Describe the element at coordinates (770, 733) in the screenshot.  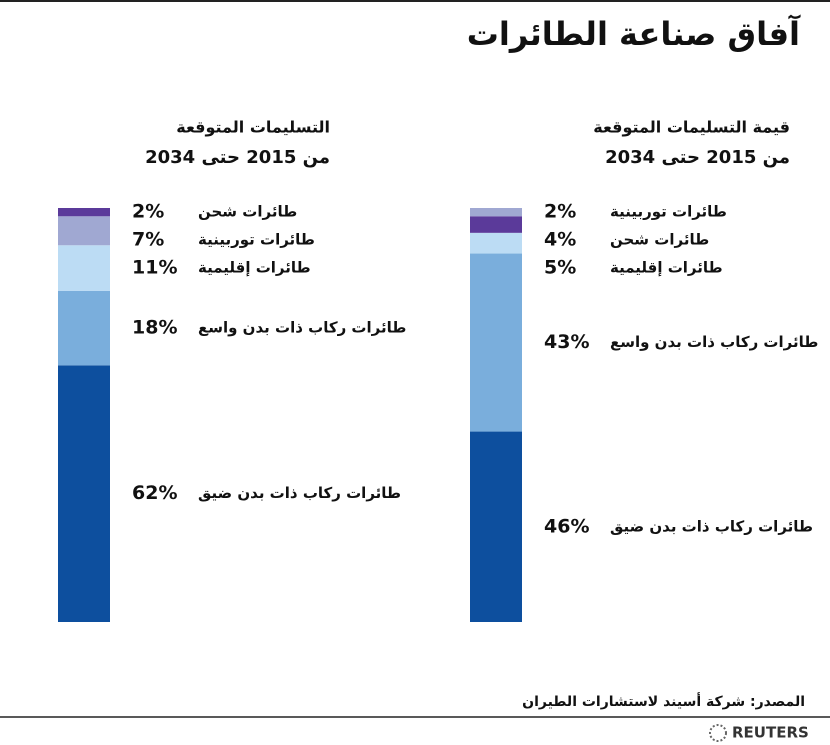
I see `logo: REUTERS` at that location.